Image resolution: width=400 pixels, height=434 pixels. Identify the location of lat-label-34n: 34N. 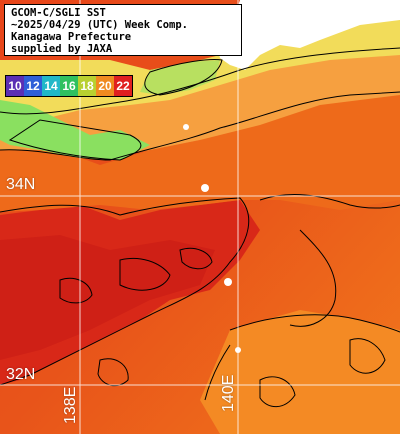
(21, 184).